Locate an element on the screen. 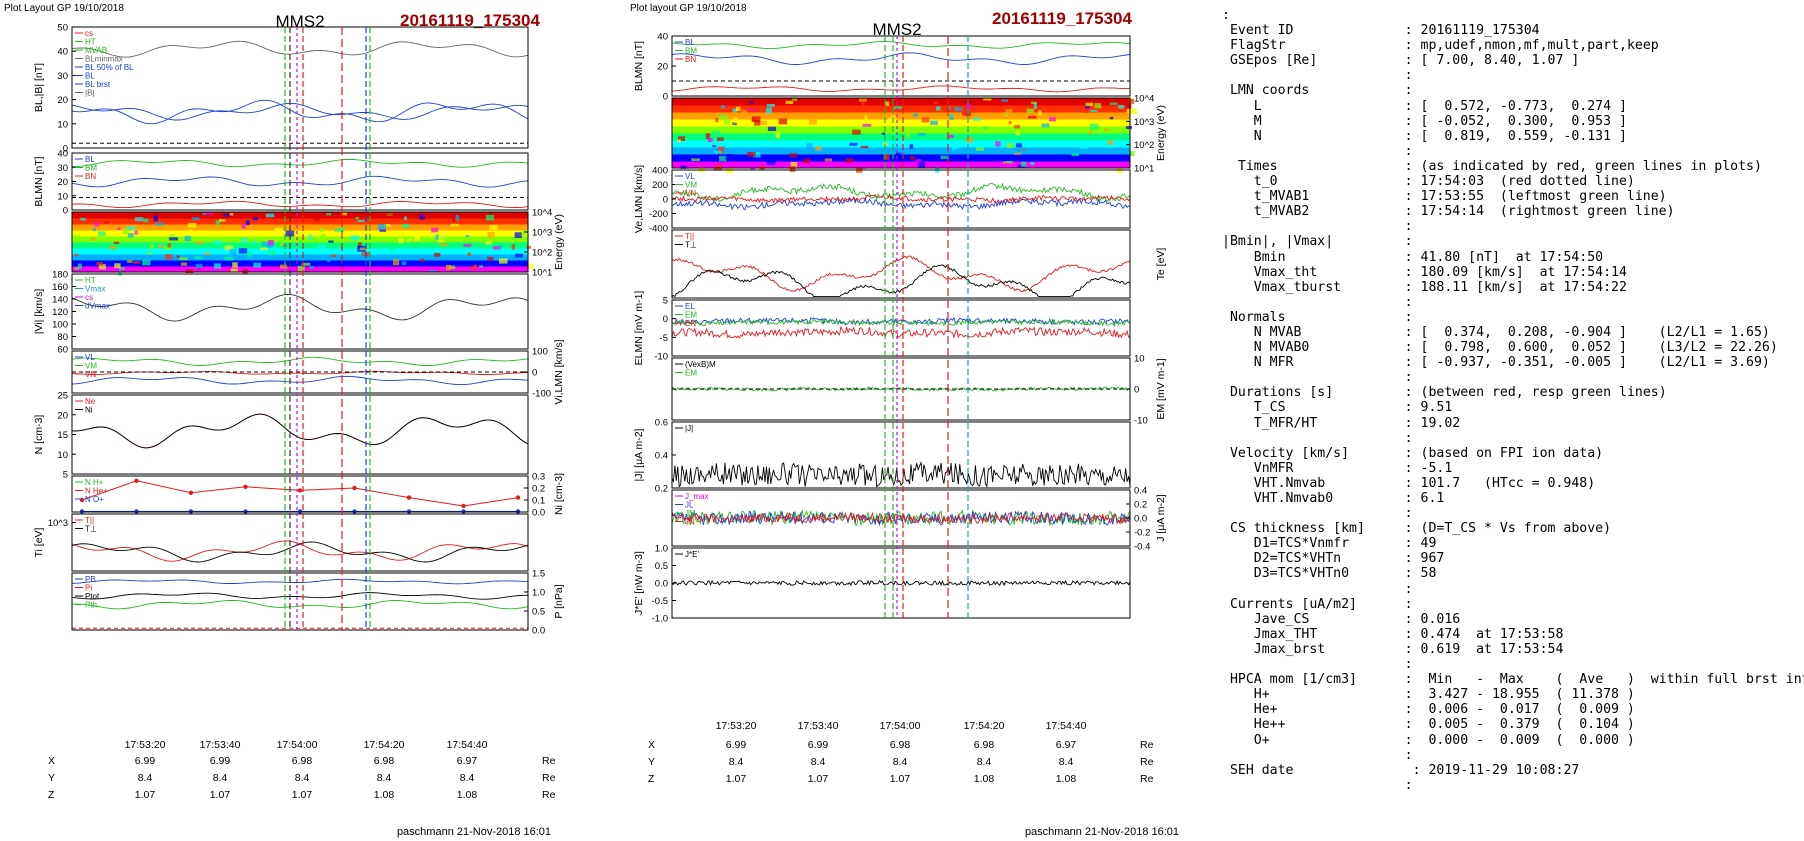 The image size is (1804, 841). legend-entry: JM is located at coordinates (690, 513).